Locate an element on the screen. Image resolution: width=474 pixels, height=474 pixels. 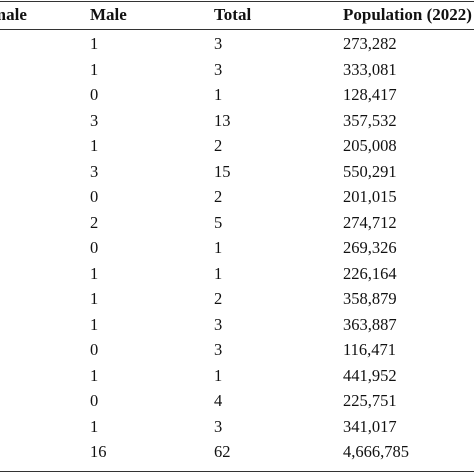
cell-total: 4 is located at coordinates (218, 400).